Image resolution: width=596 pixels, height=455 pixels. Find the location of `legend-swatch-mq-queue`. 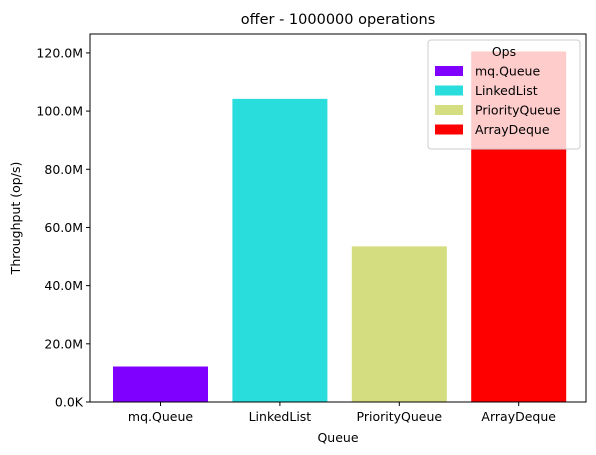

legend-swatch-mq-queue is located at coordinates (449, 71).